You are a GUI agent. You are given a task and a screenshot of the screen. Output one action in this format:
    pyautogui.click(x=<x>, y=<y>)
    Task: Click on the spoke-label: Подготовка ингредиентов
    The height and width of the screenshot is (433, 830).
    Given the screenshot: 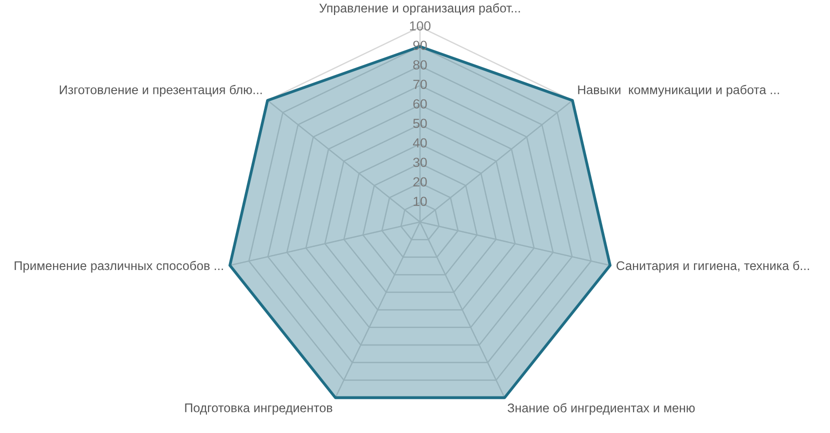 What is the action you would take?
    pyautogui.click(x=258, y=409)
    